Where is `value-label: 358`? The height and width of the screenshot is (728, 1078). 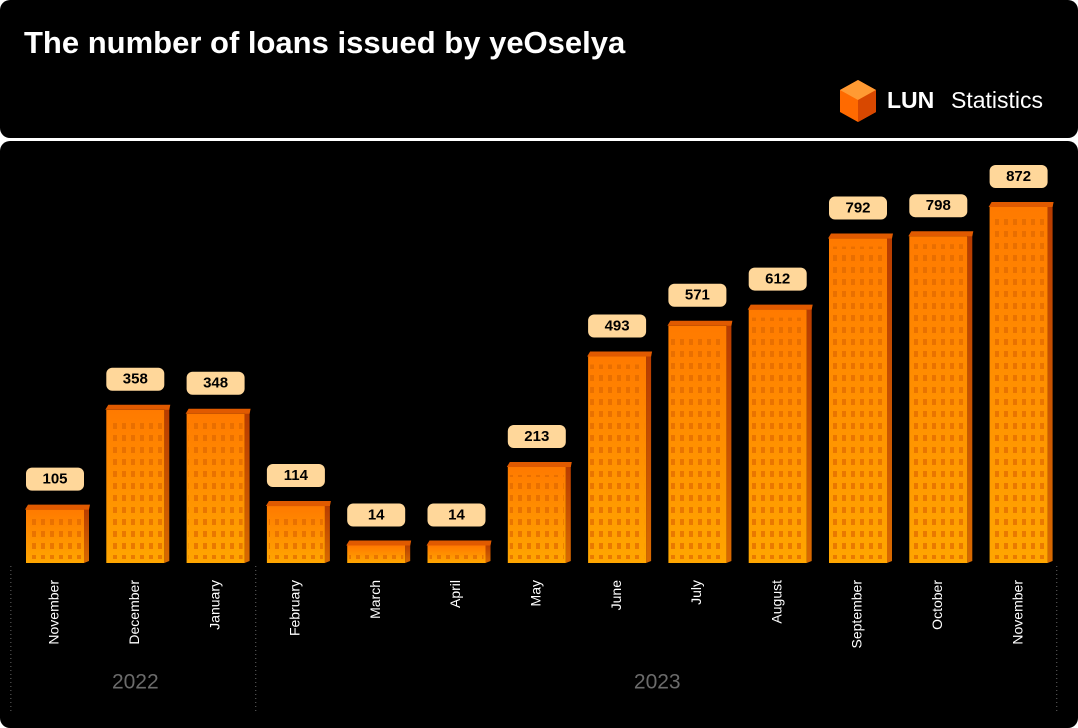 value-label: 358 is located at coordinates (135, 379).